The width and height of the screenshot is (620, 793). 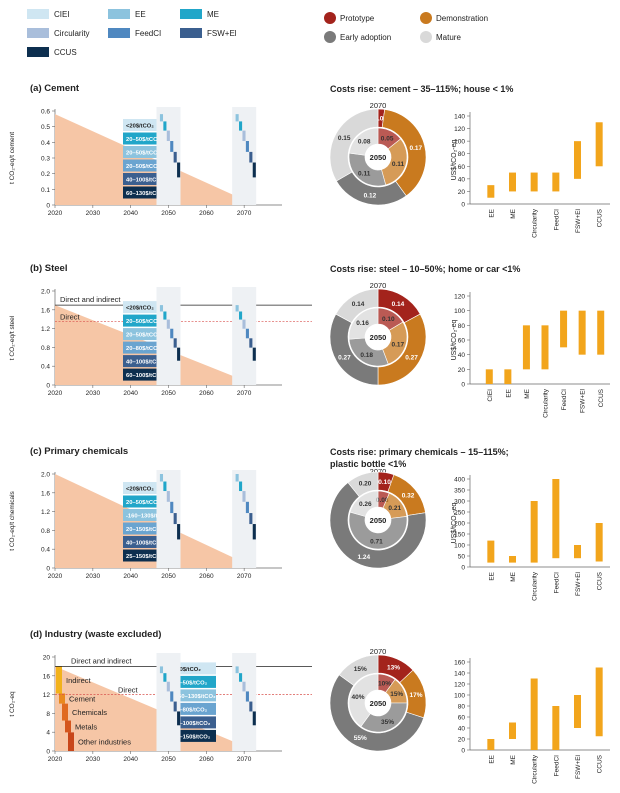 I want to click on y-tick-label: 12, so click(x=47, y=695).